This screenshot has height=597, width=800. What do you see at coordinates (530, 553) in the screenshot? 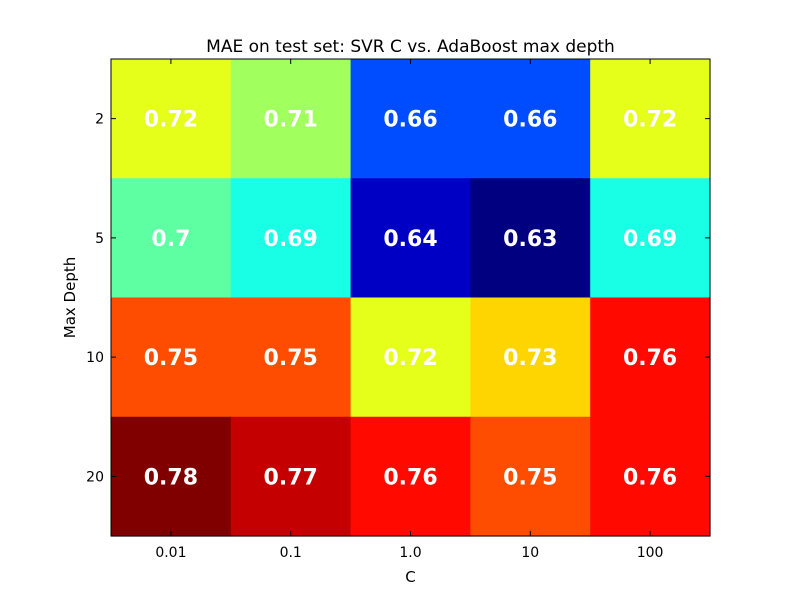
I see `x-tick-label: 10` at bounding box center [530, 553].